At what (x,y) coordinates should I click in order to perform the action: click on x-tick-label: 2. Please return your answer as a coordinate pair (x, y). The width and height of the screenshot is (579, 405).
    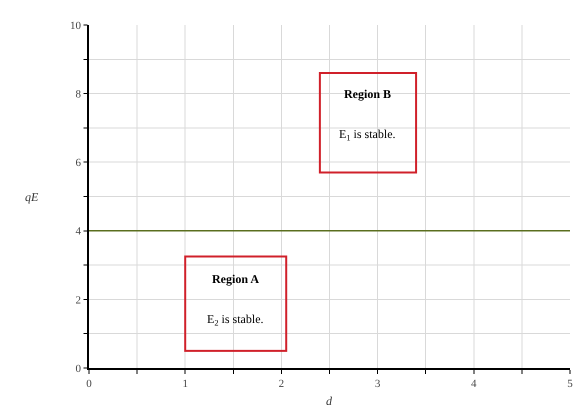
    Looking at the image, I should click on (281, 384).